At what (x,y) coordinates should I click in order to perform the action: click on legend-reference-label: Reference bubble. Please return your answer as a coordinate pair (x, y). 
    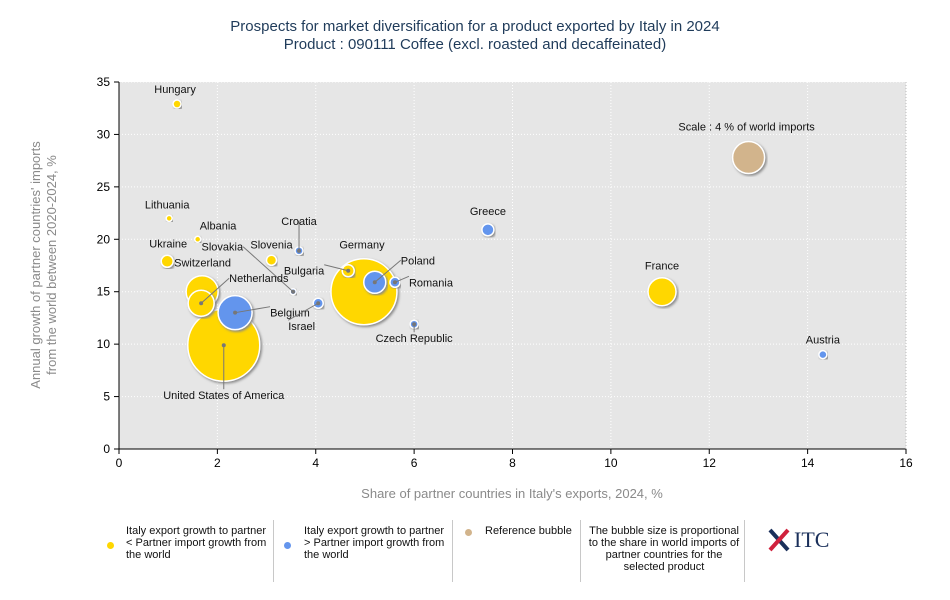
    Looking at the image, I should click on (528, 531).